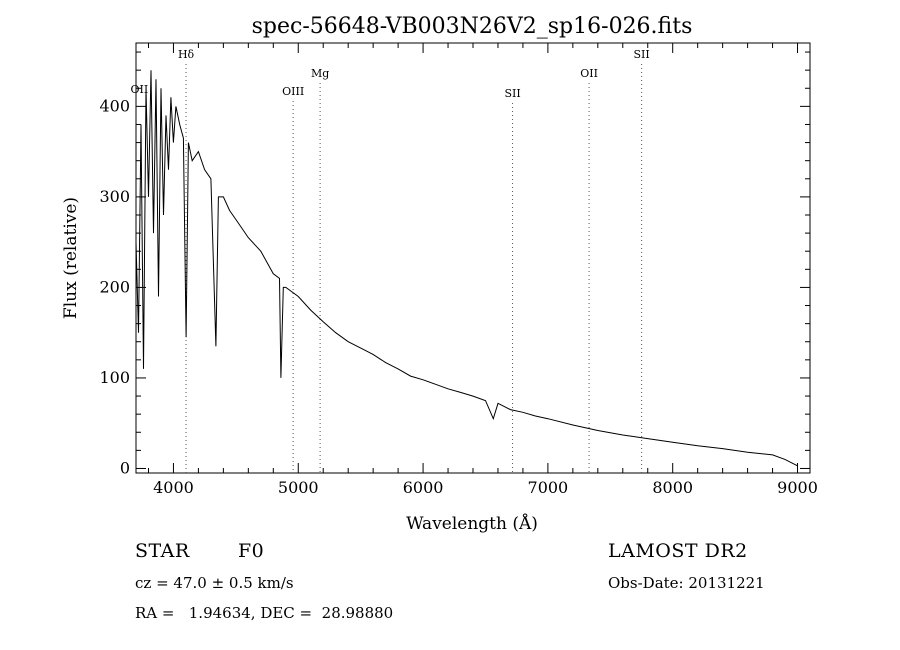 This screenshot has width=900, height=650. I want to click on x-tick-label: 6000, so click(423, 487).